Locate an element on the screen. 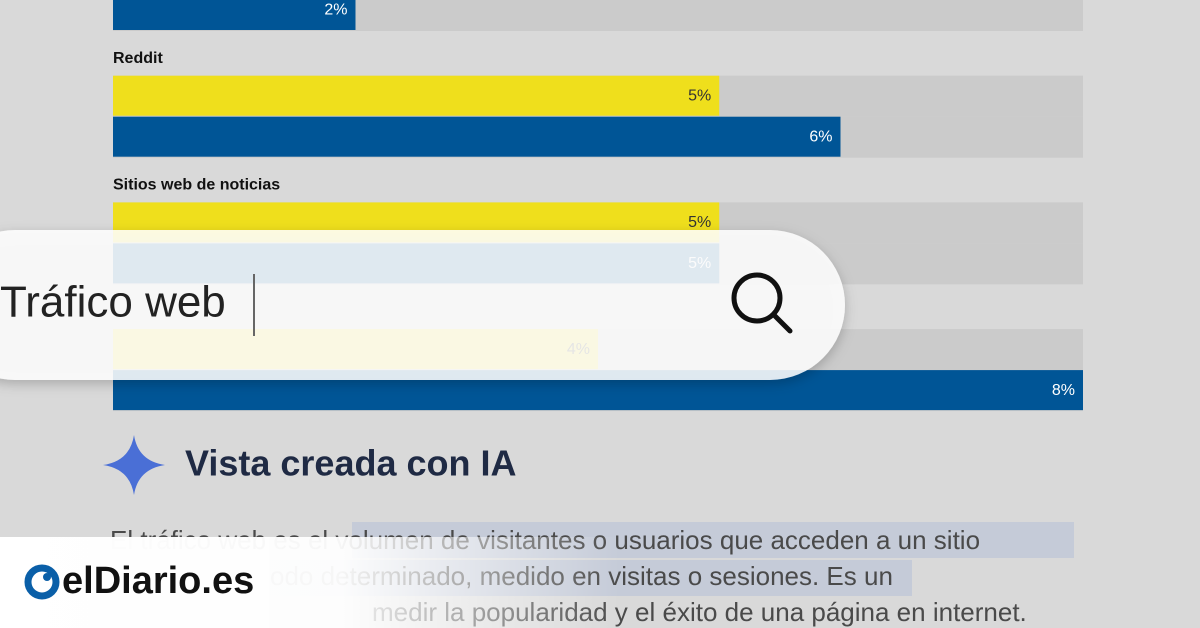 This screenshot has width=1200, height=628. logo-icon is located at coordinates (42, 582).